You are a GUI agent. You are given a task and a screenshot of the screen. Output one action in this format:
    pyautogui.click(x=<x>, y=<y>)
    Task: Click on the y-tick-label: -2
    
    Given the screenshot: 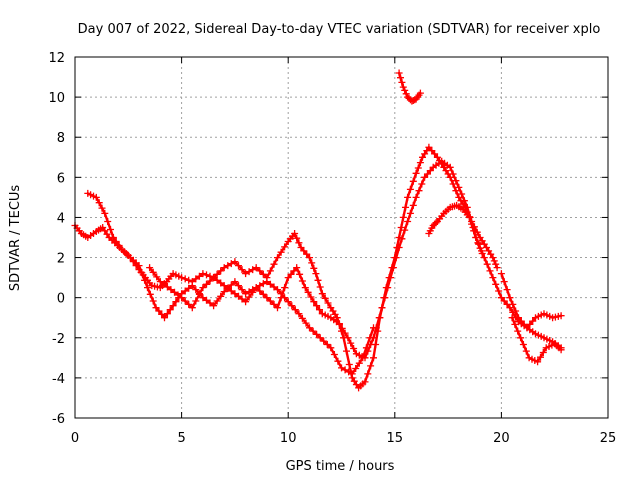 What is the action you would take?
    pyautogui.click(x=58, y=339)
    